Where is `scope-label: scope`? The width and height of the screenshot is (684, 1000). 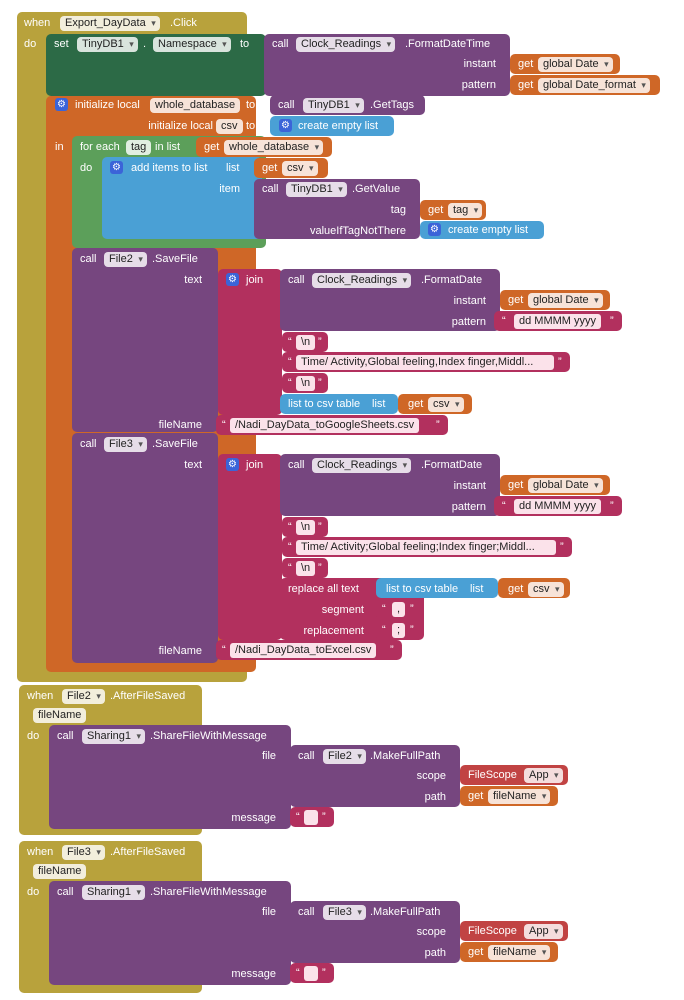 scope-label: scope is located at coordinates (431, 932).